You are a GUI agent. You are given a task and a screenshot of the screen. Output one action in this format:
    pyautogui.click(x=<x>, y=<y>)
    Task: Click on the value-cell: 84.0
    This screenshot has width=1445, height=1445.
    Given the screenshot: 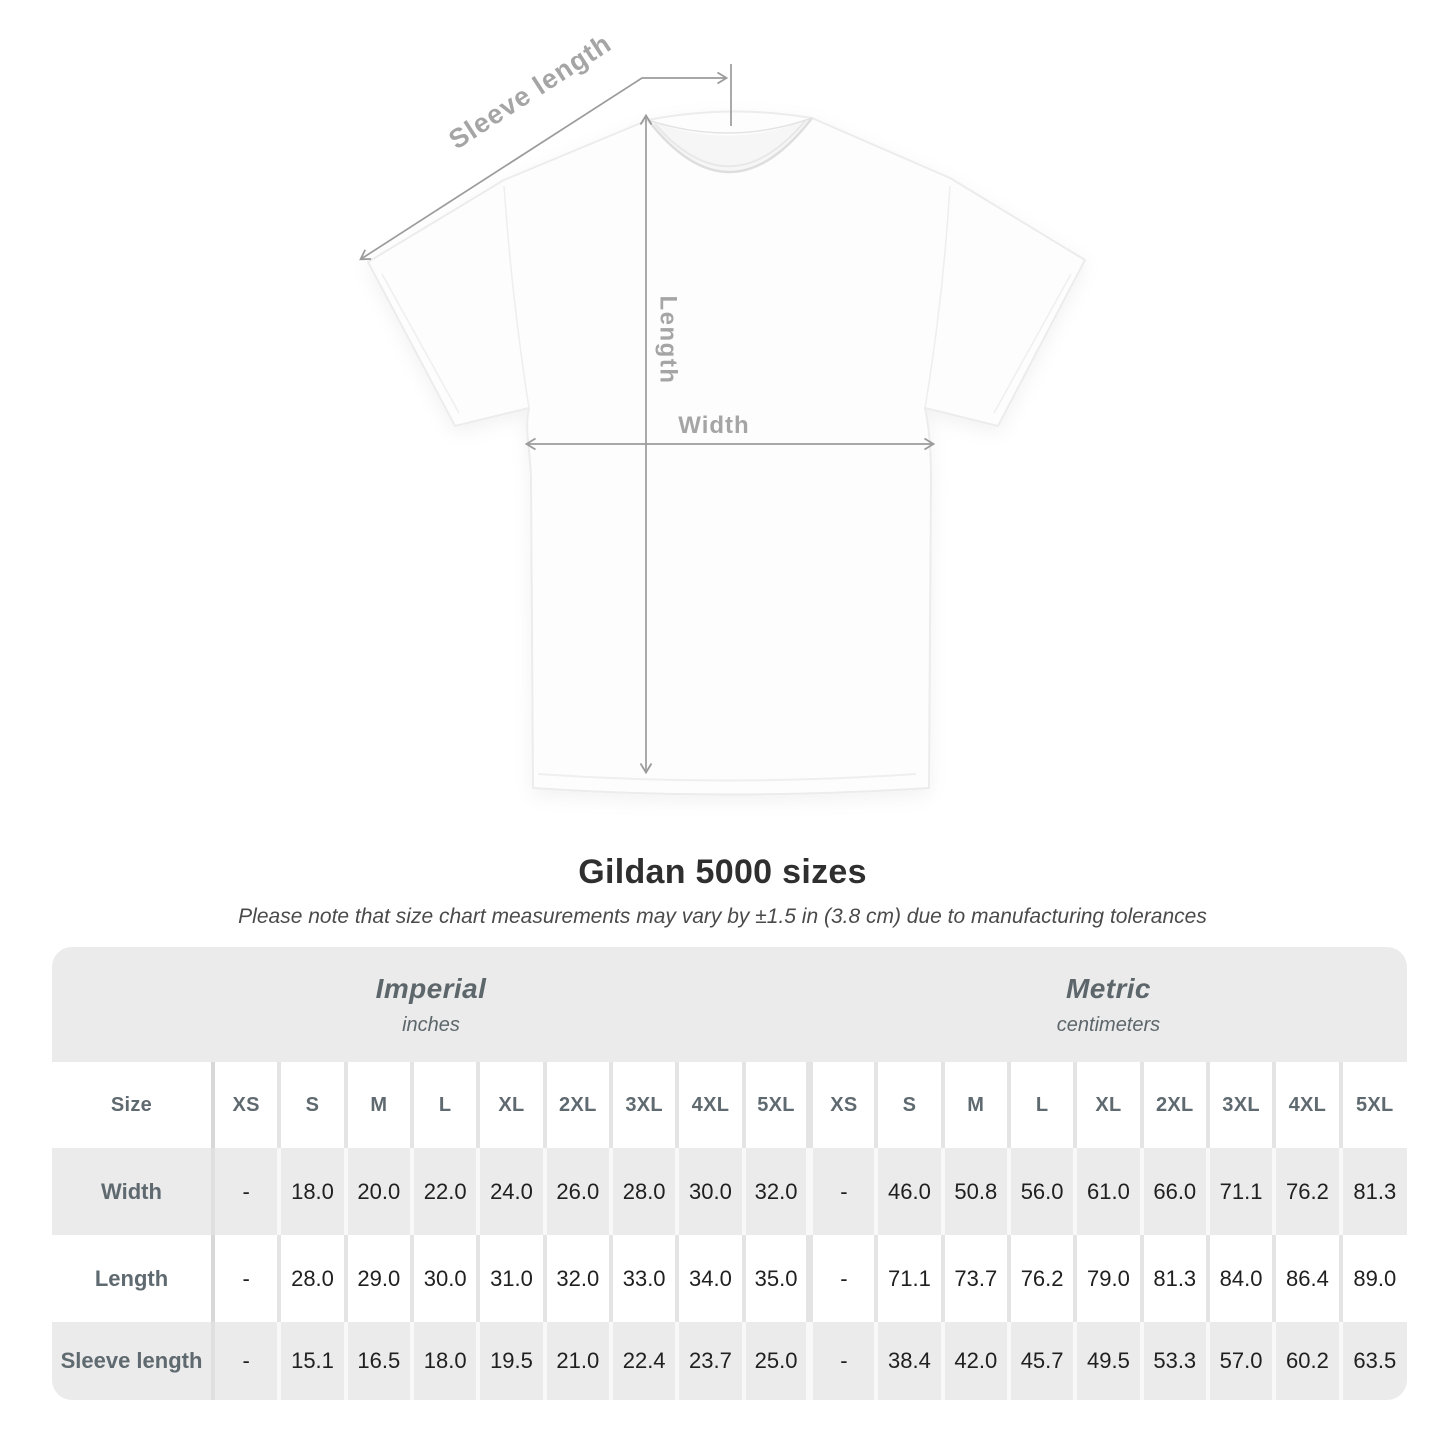 What is the action you would take?
    pyautogui.click(x=1240, y=1278)
    